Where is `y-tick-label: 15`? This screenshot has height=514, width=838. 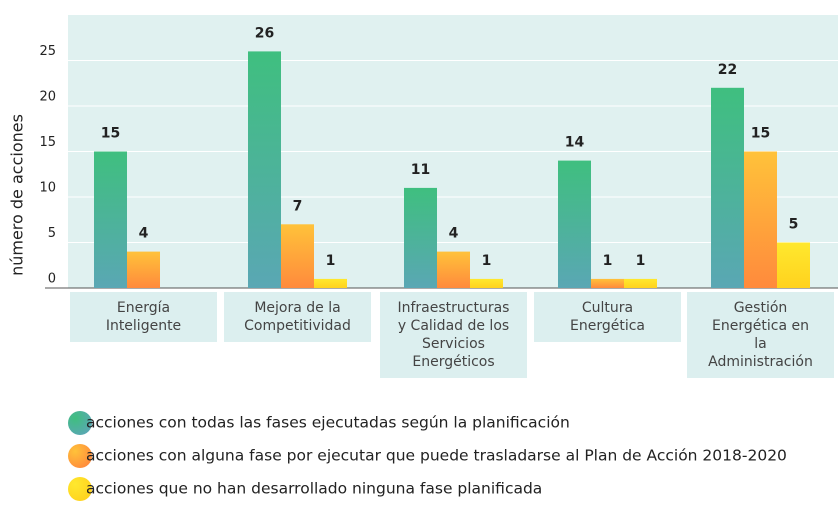
y-tick-label: 15 is located at coordinates (47, 142).